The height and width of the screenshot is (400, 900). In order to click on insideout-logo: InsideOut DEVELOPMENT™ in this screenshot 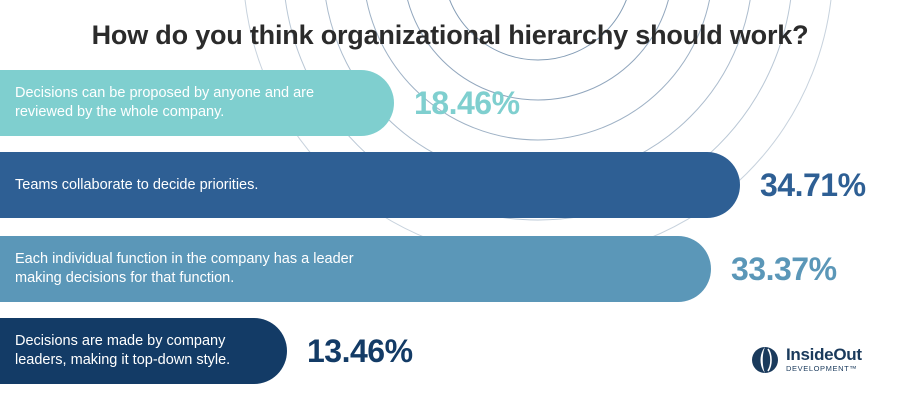, I will do `click(806, 360)`.